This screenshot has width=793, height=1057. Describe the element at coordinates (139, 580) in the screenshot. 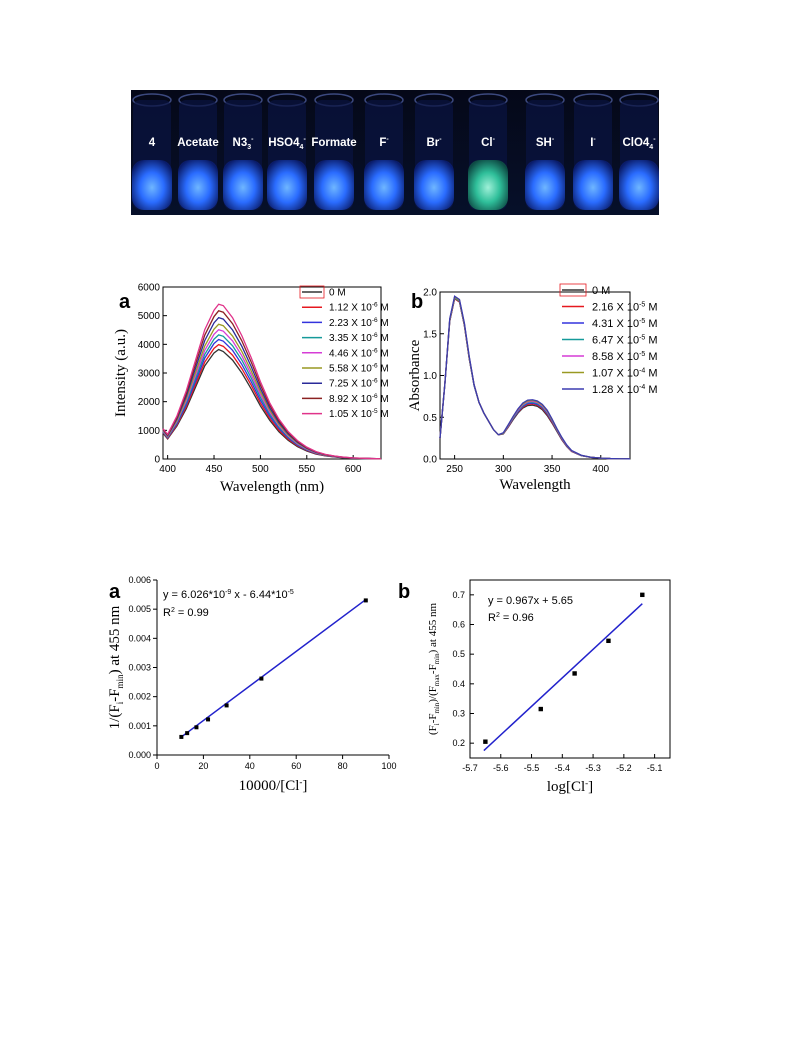

I see `y-tick-label: 0.006` at that location.